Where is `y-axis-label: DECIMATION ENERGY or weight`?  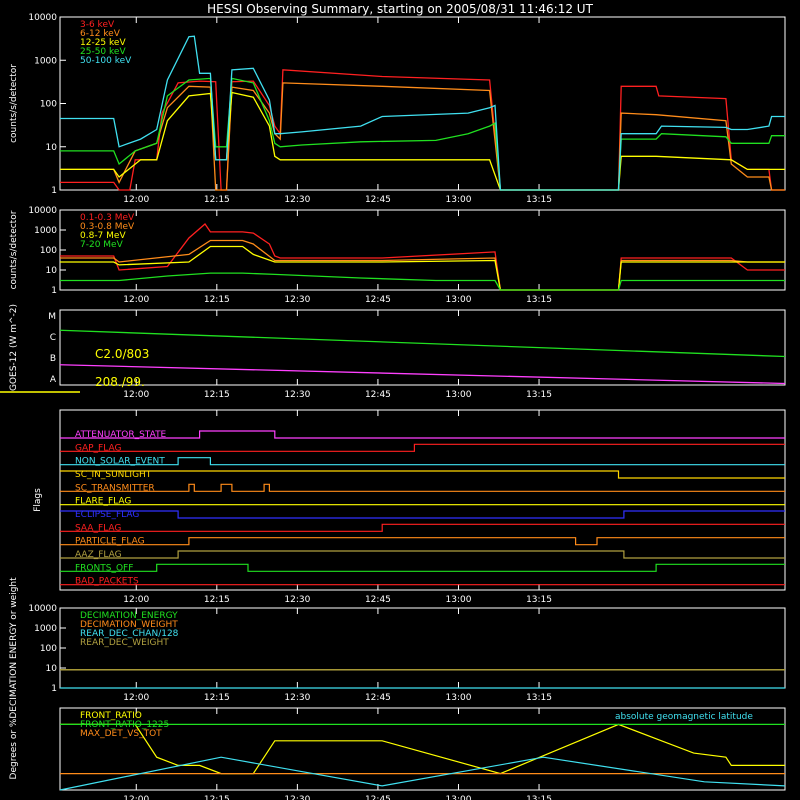 y-axis-label: DECIMATION ENERGY or weight is located at coordinates (14, 648).